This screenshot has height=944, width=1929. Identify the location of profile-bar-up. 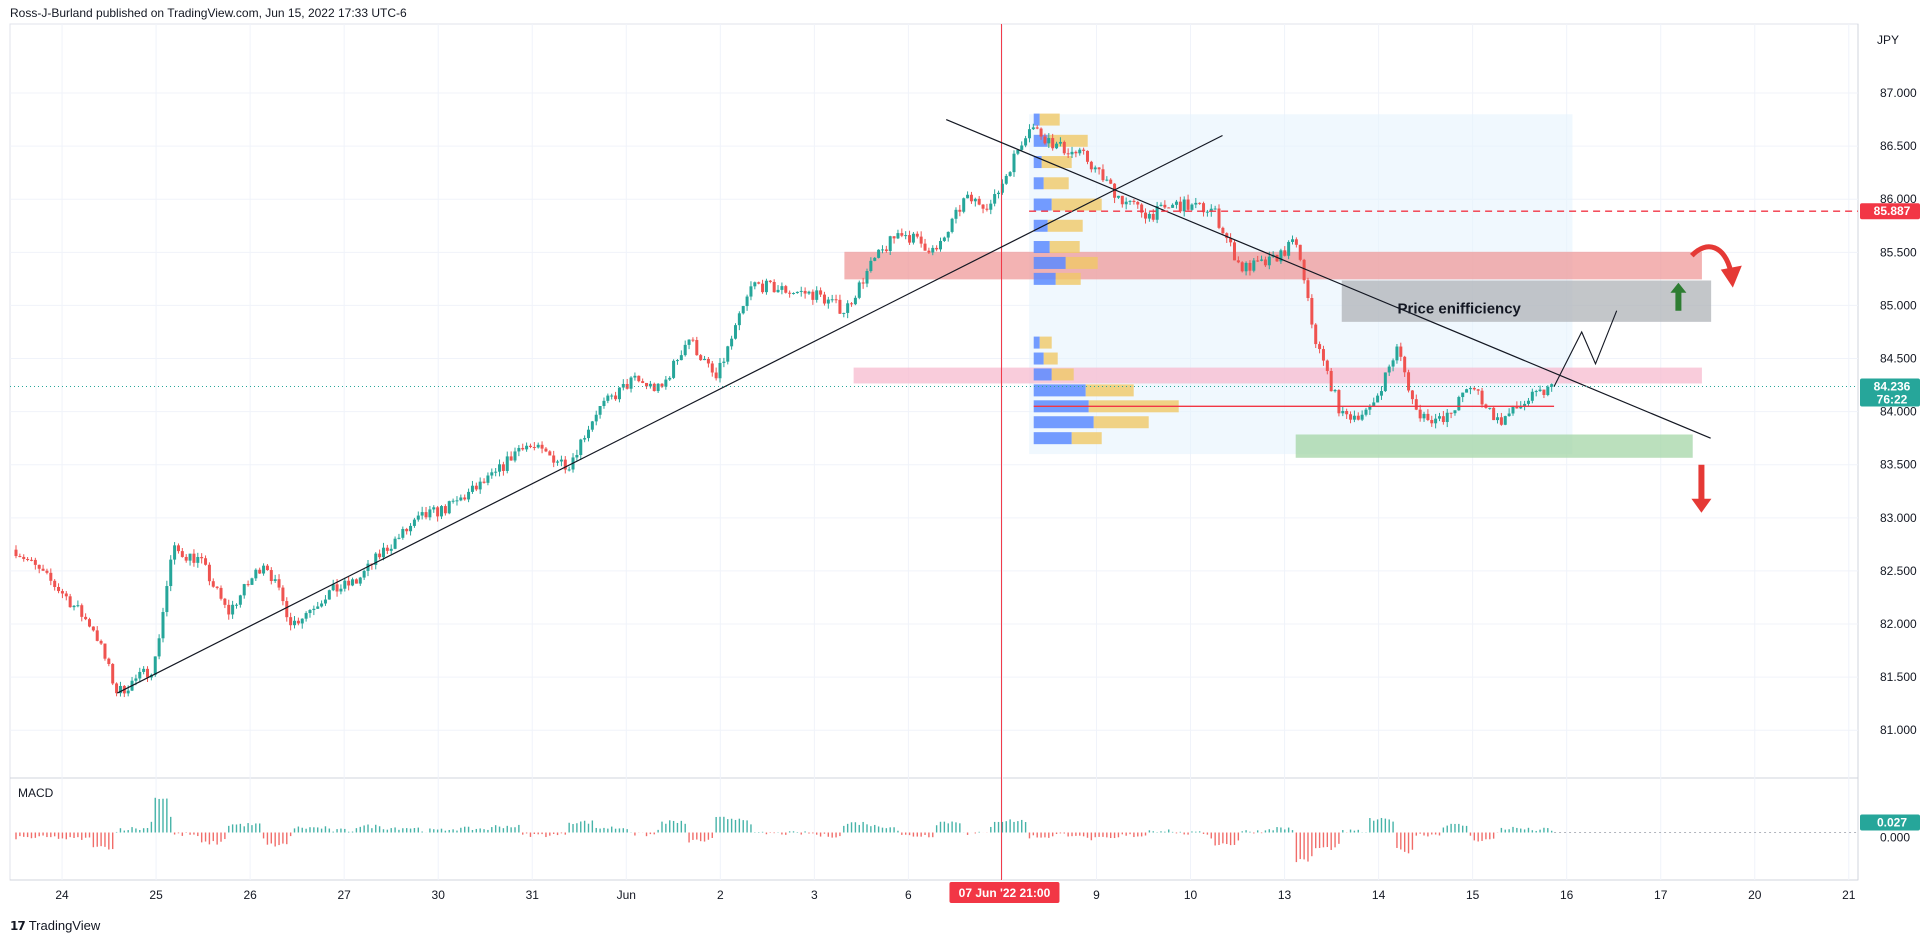
(1044, 278).